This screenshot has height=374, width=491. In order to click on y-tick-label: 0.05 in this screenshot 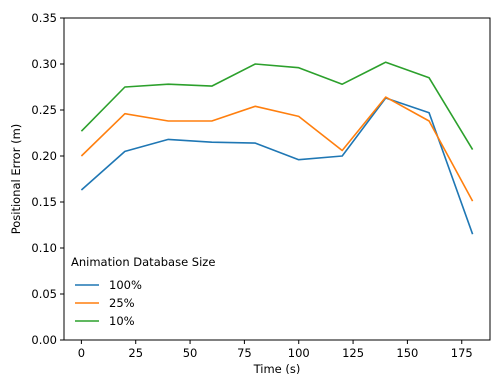, I will do `click(44, 294)`.